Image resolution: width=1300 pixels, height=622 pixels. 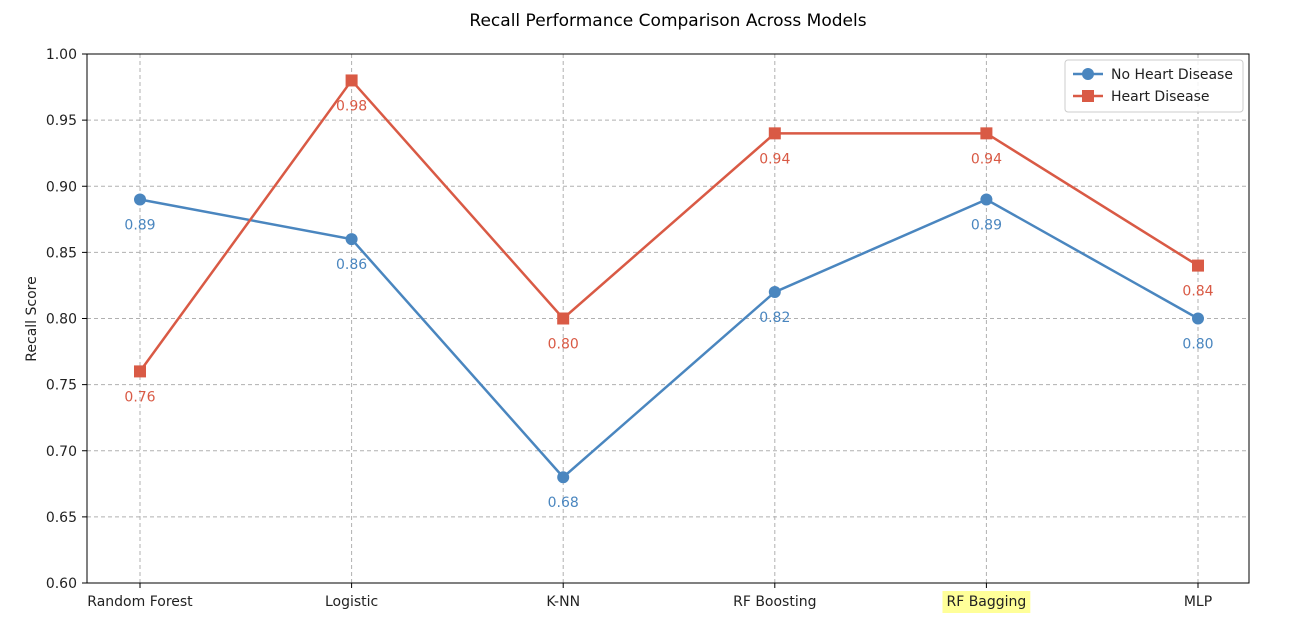 I want to click on y-tick-label: 0.70, so click(x=61, y=452).